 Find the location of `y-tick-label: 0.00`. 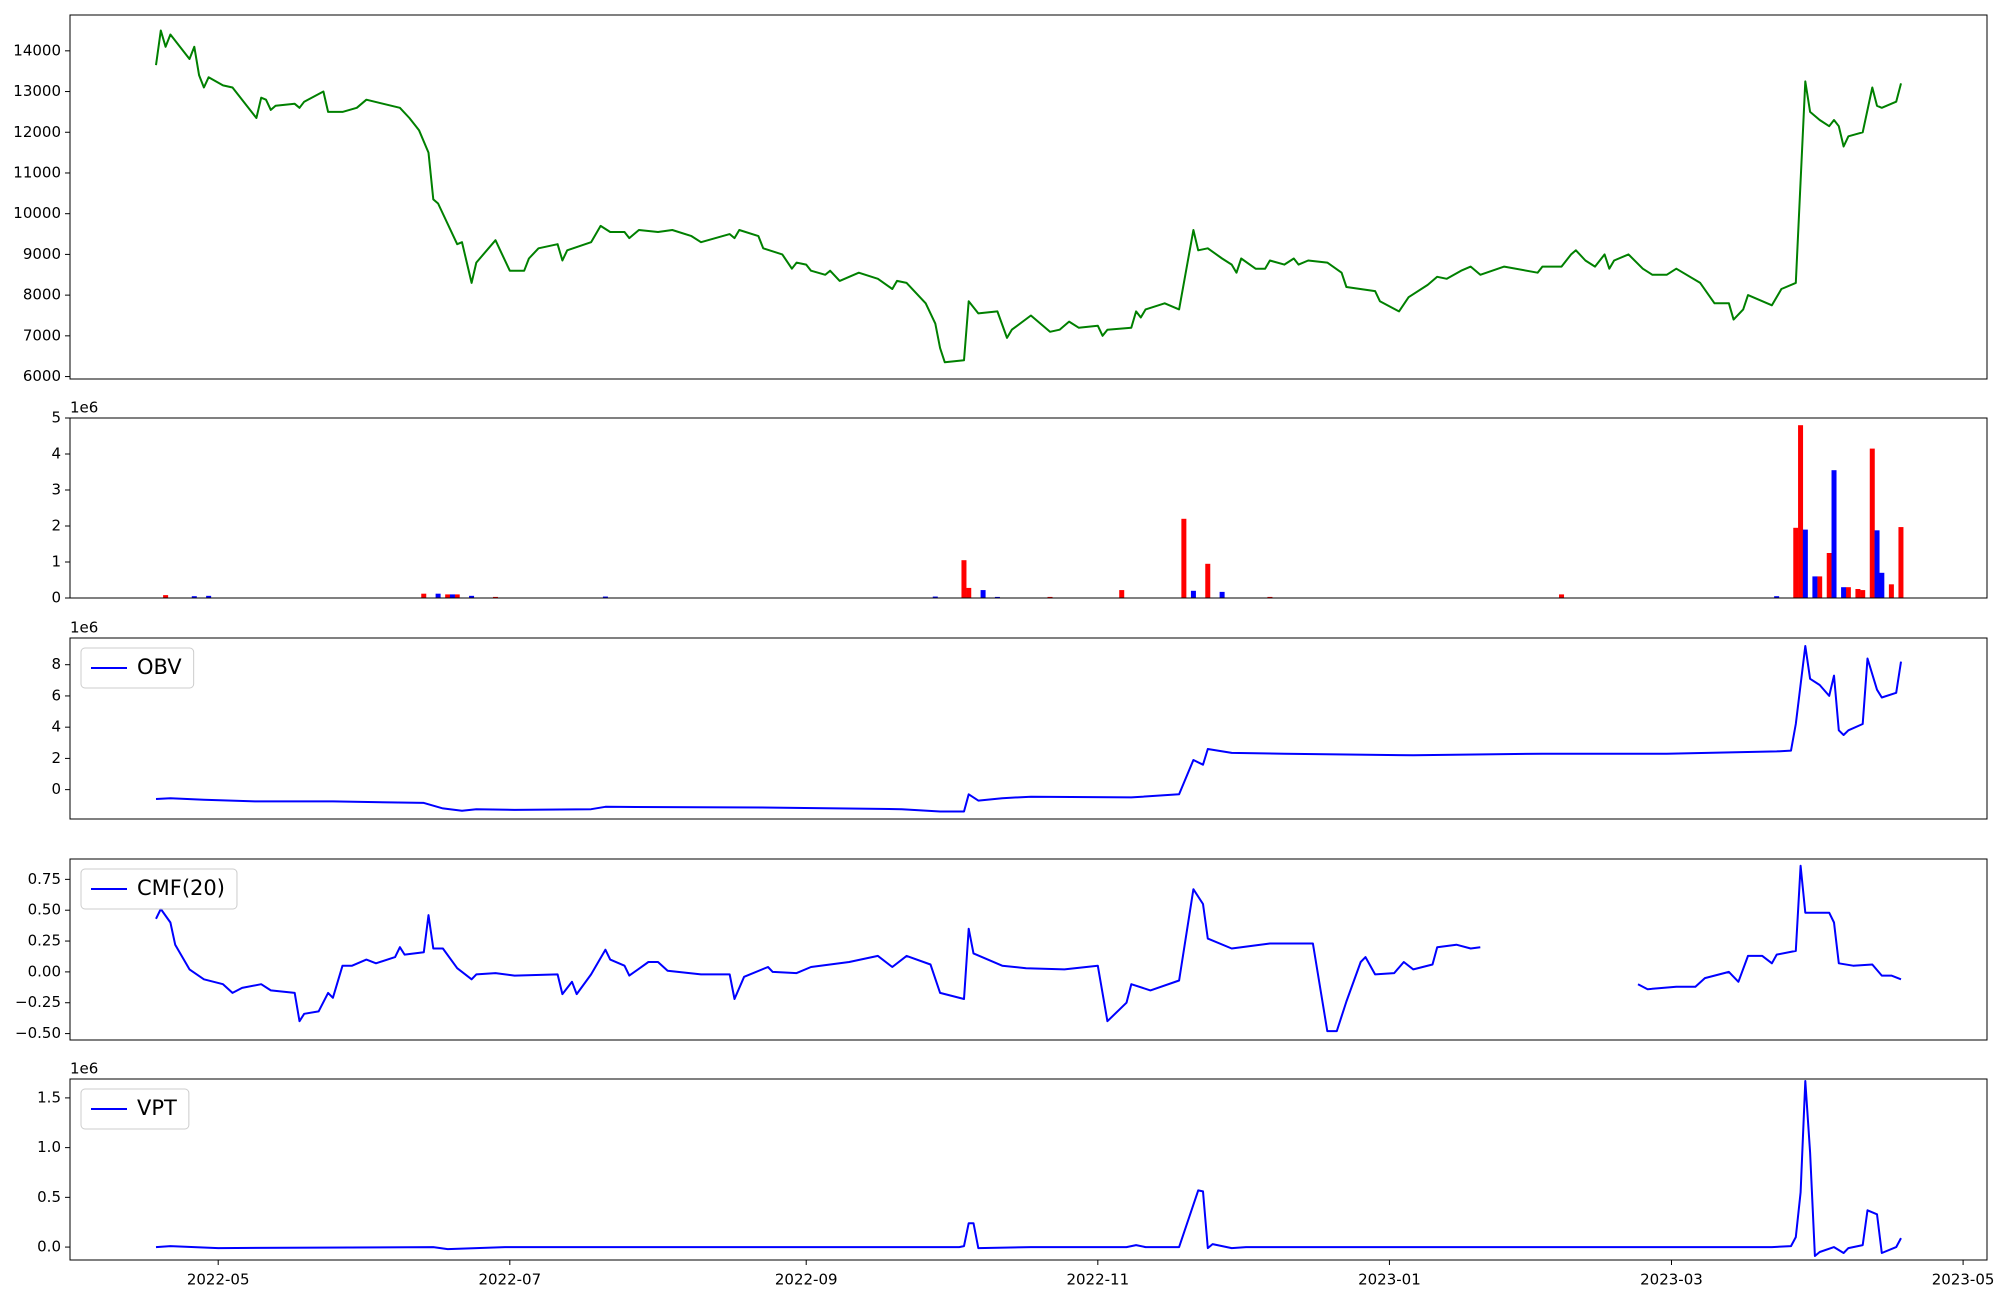

y-tick-label: 0.00 is located at coordinates (44, 971).